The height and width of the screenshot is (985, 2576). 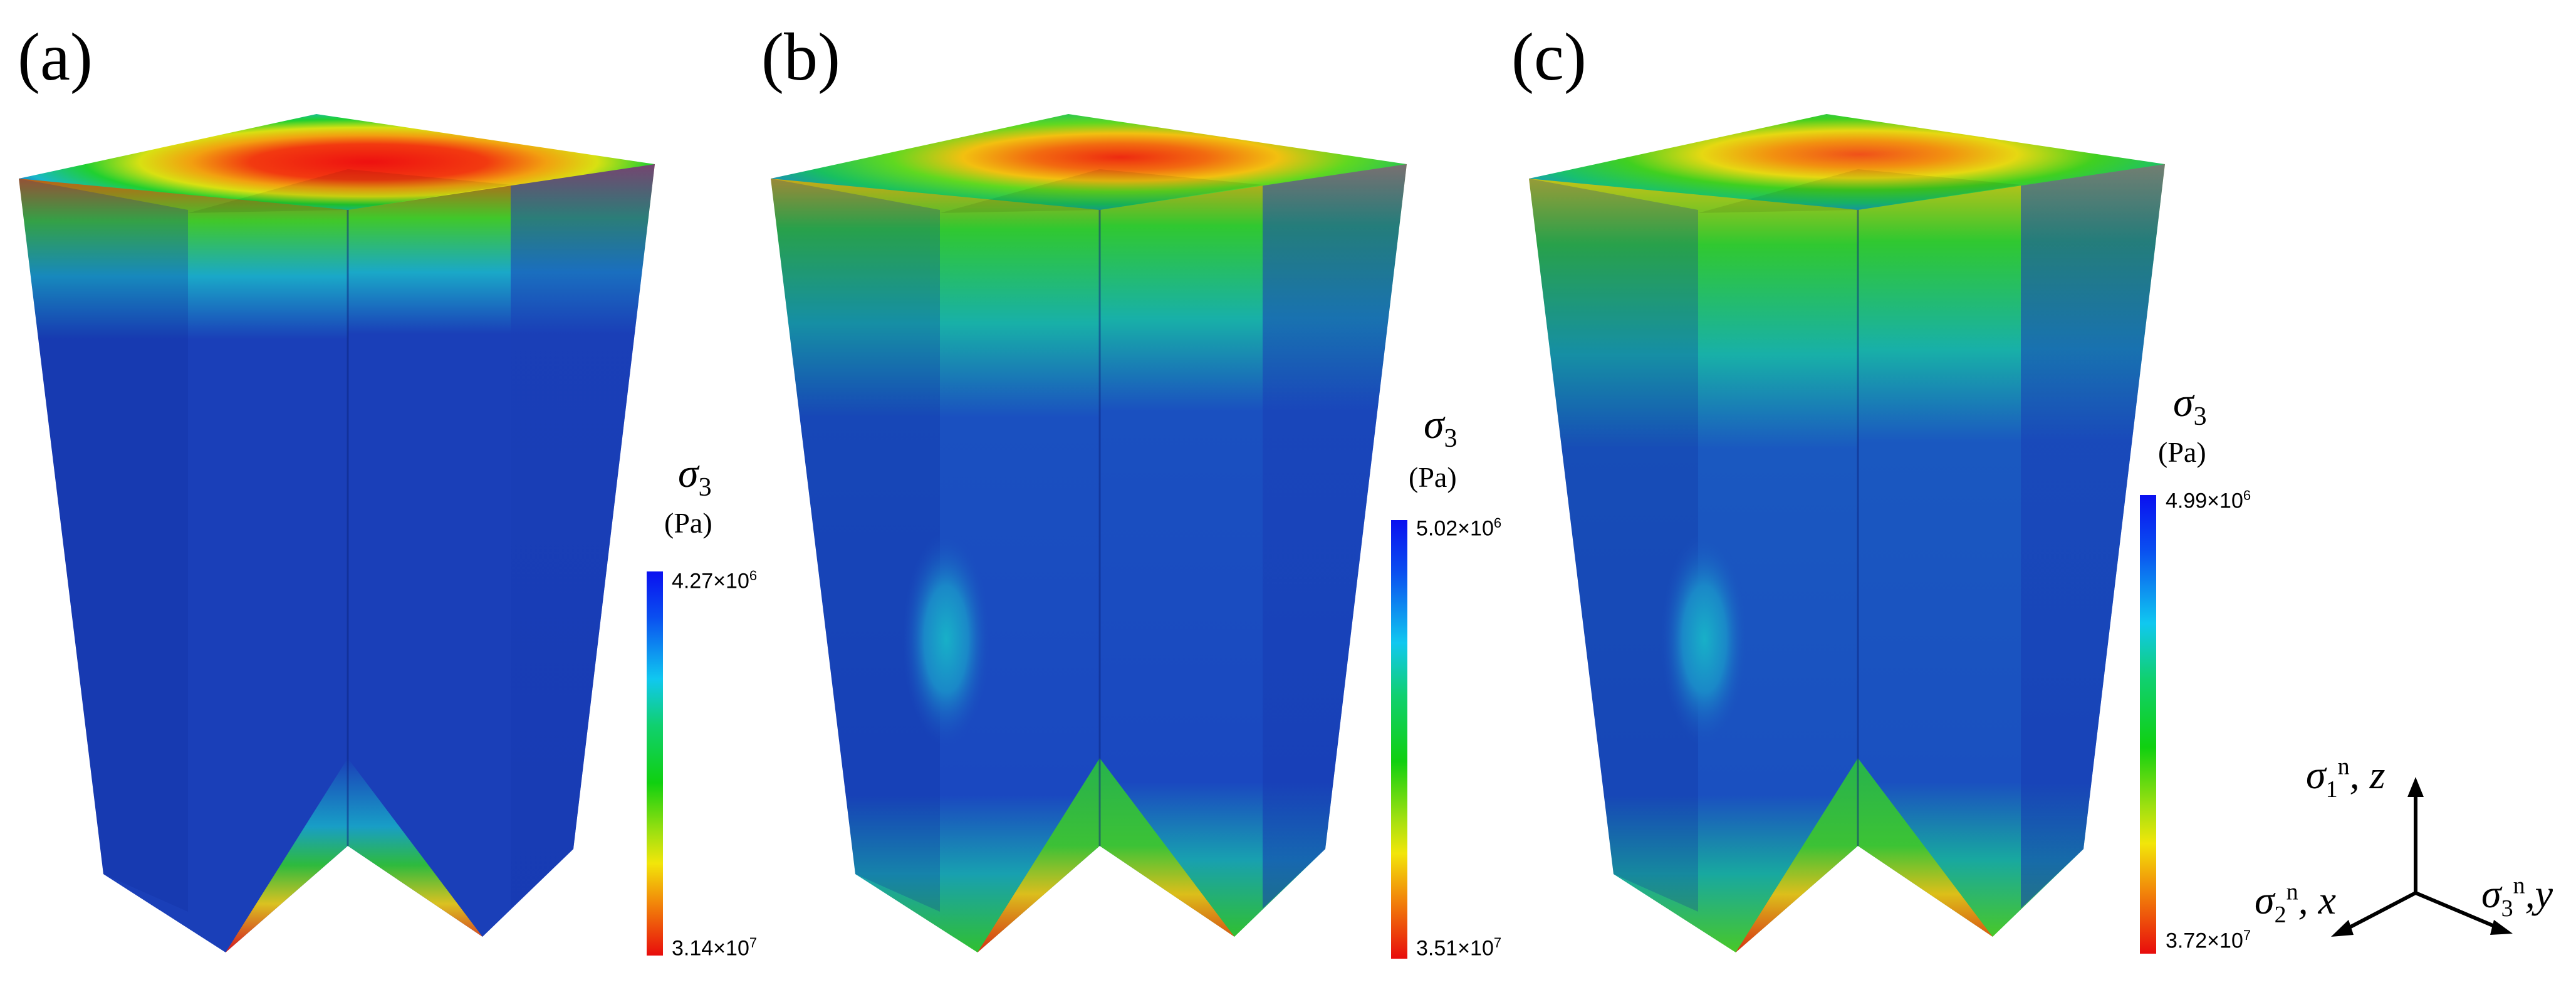 What do you see at coordinates (2182, 452) in the screenshot?
I see `colorbar-c-unit: (Pa)` at bounding box center [2182, 452].